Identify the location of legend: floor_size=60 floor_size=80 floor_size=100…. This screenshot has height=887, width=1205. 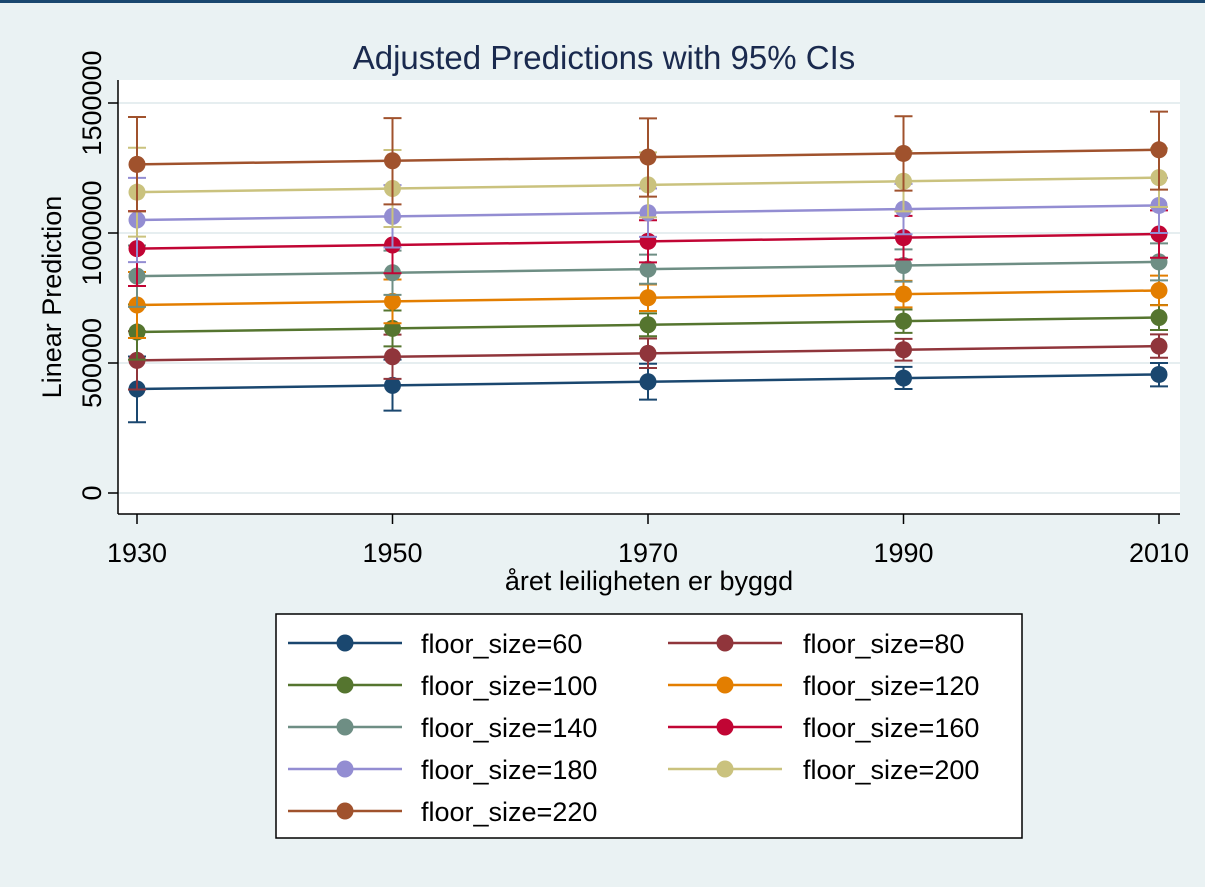
(633, 728).